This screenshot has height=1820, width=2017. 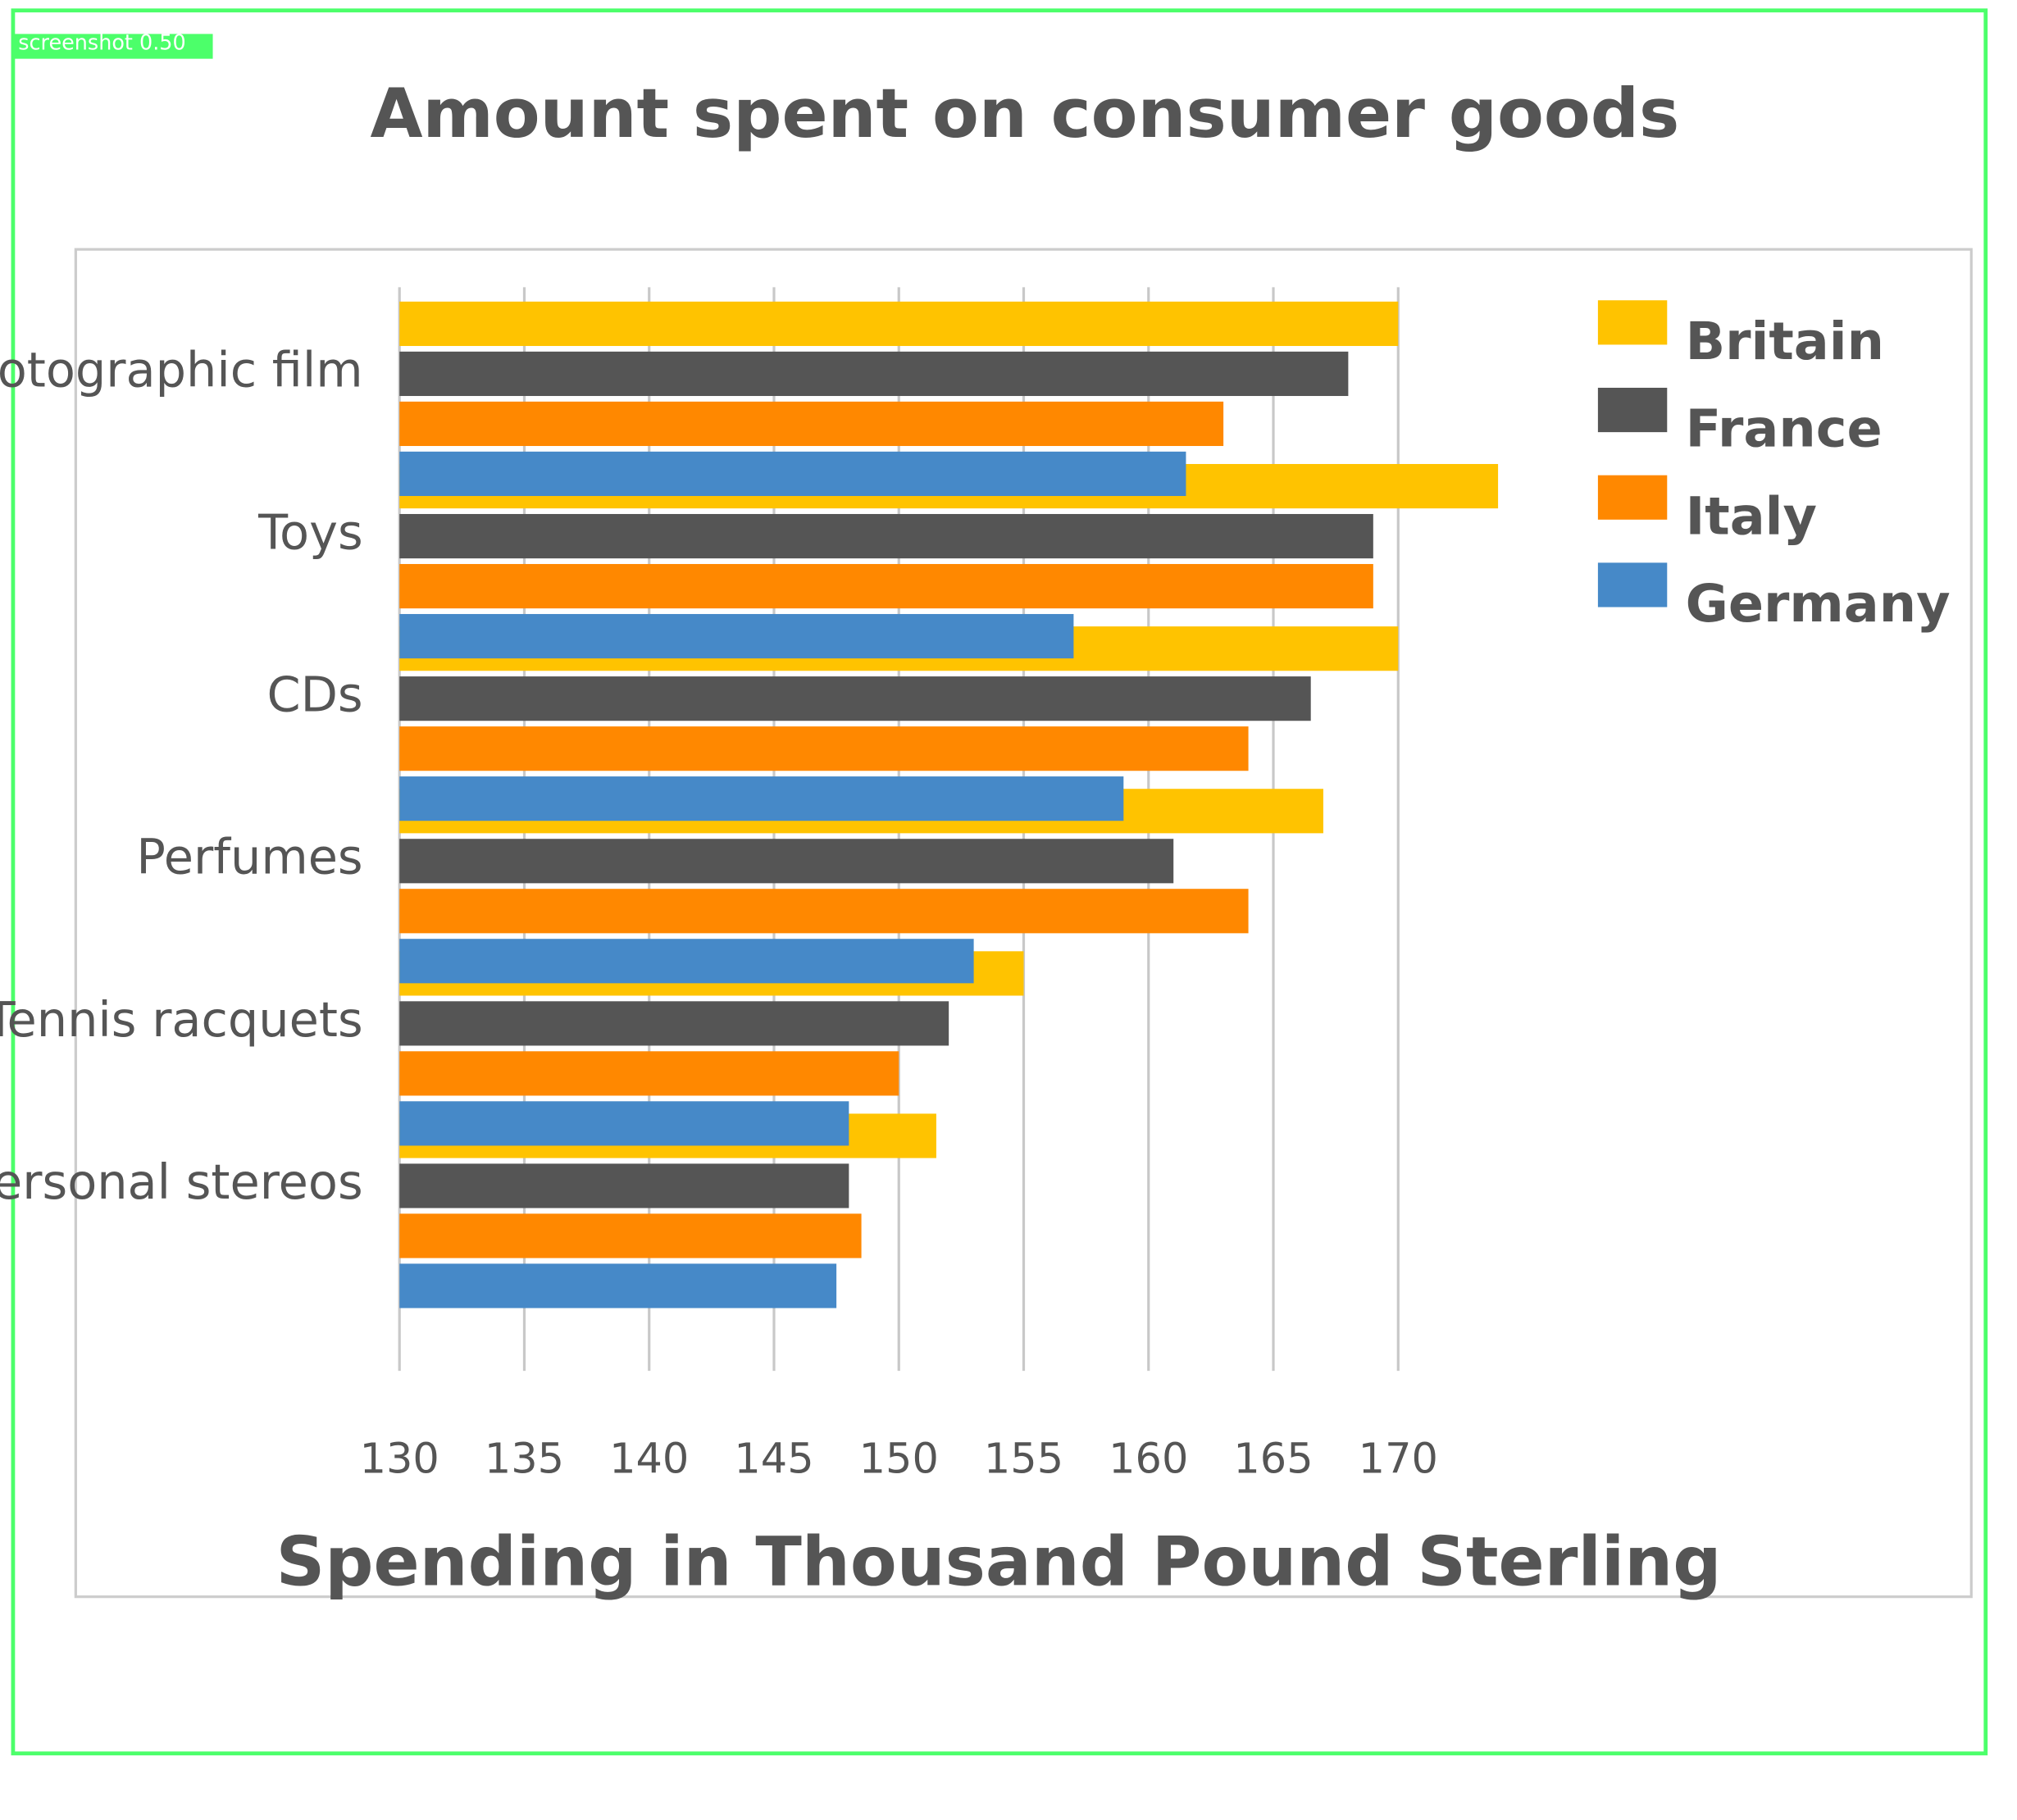 What do you see at coordinates (181, 369) in the screenshot?
I see `y-tick-label: Photographic film` at bounding box center [181, 369].